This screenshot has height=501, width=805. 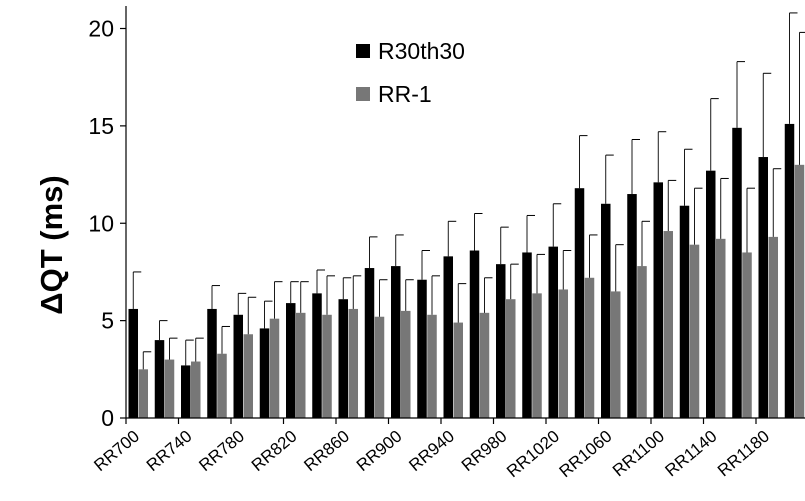 I want to click on bar-rr1-rr860, so click(x=353, y=363).